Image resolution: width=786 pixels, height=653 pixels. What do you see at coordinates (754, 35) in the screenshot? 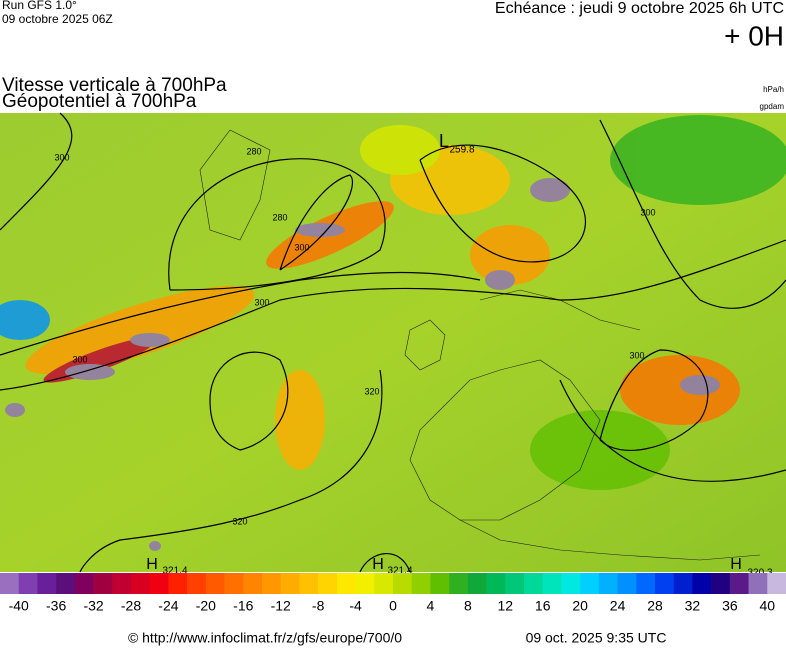
I see `offset: + 0H` at bounding box center [754, 35].